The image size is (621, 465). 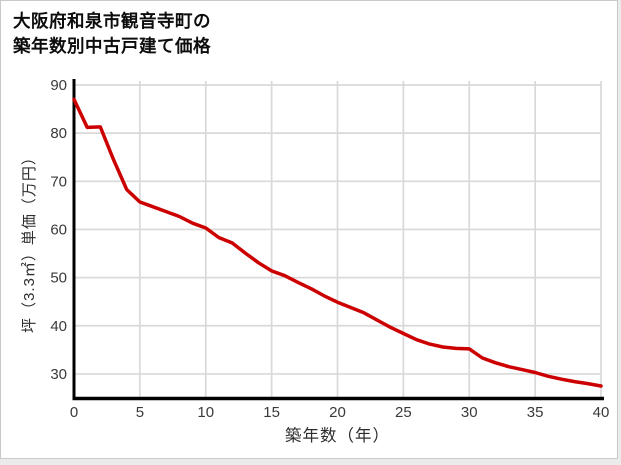 I want to click on y-tick-label: 70, so click(x=58, y=181).